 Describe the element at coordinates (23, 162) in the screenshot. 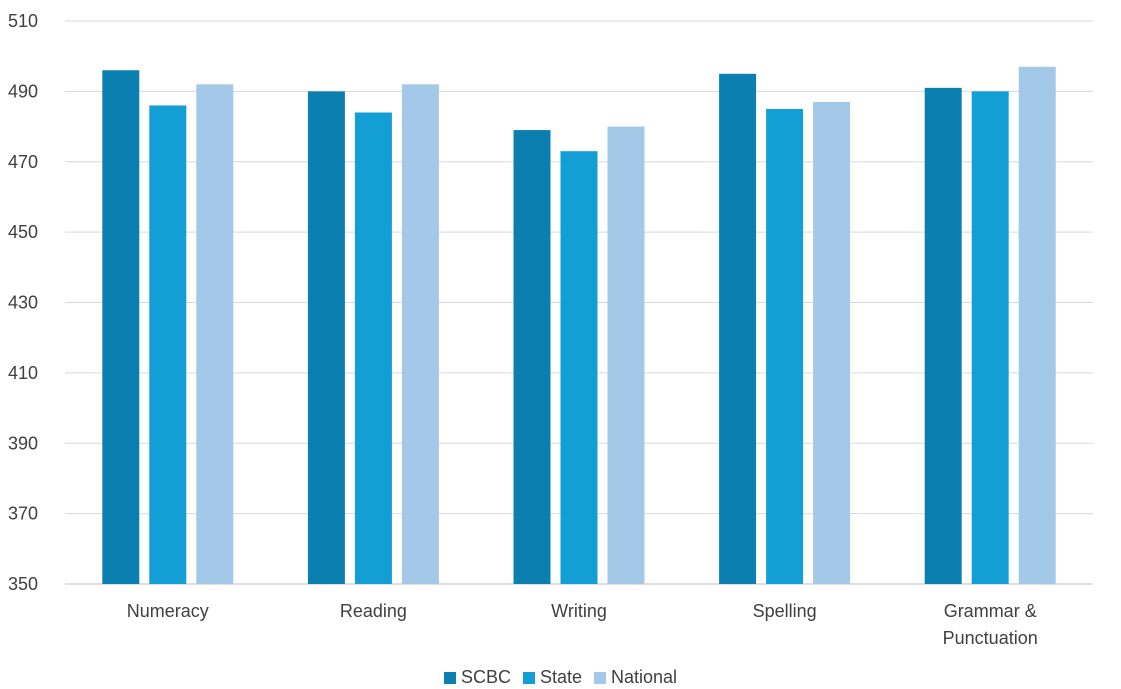

I see `y-tick-label: 470` at that location.